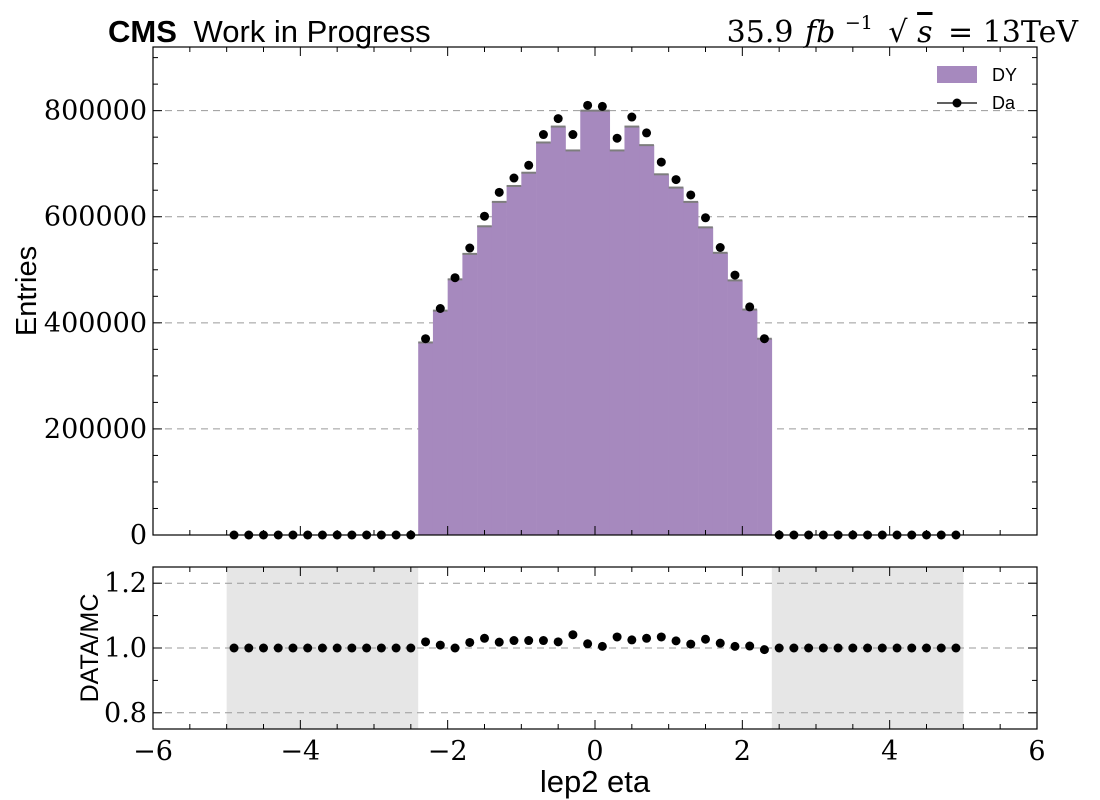 Image resolution: width=1100 pixels, height=800 pixels. What do you see at coordinates (125, 713) in the screenshot?
I see `ratio-y-tick-label: 0.8` at bounding box center [125, 713].